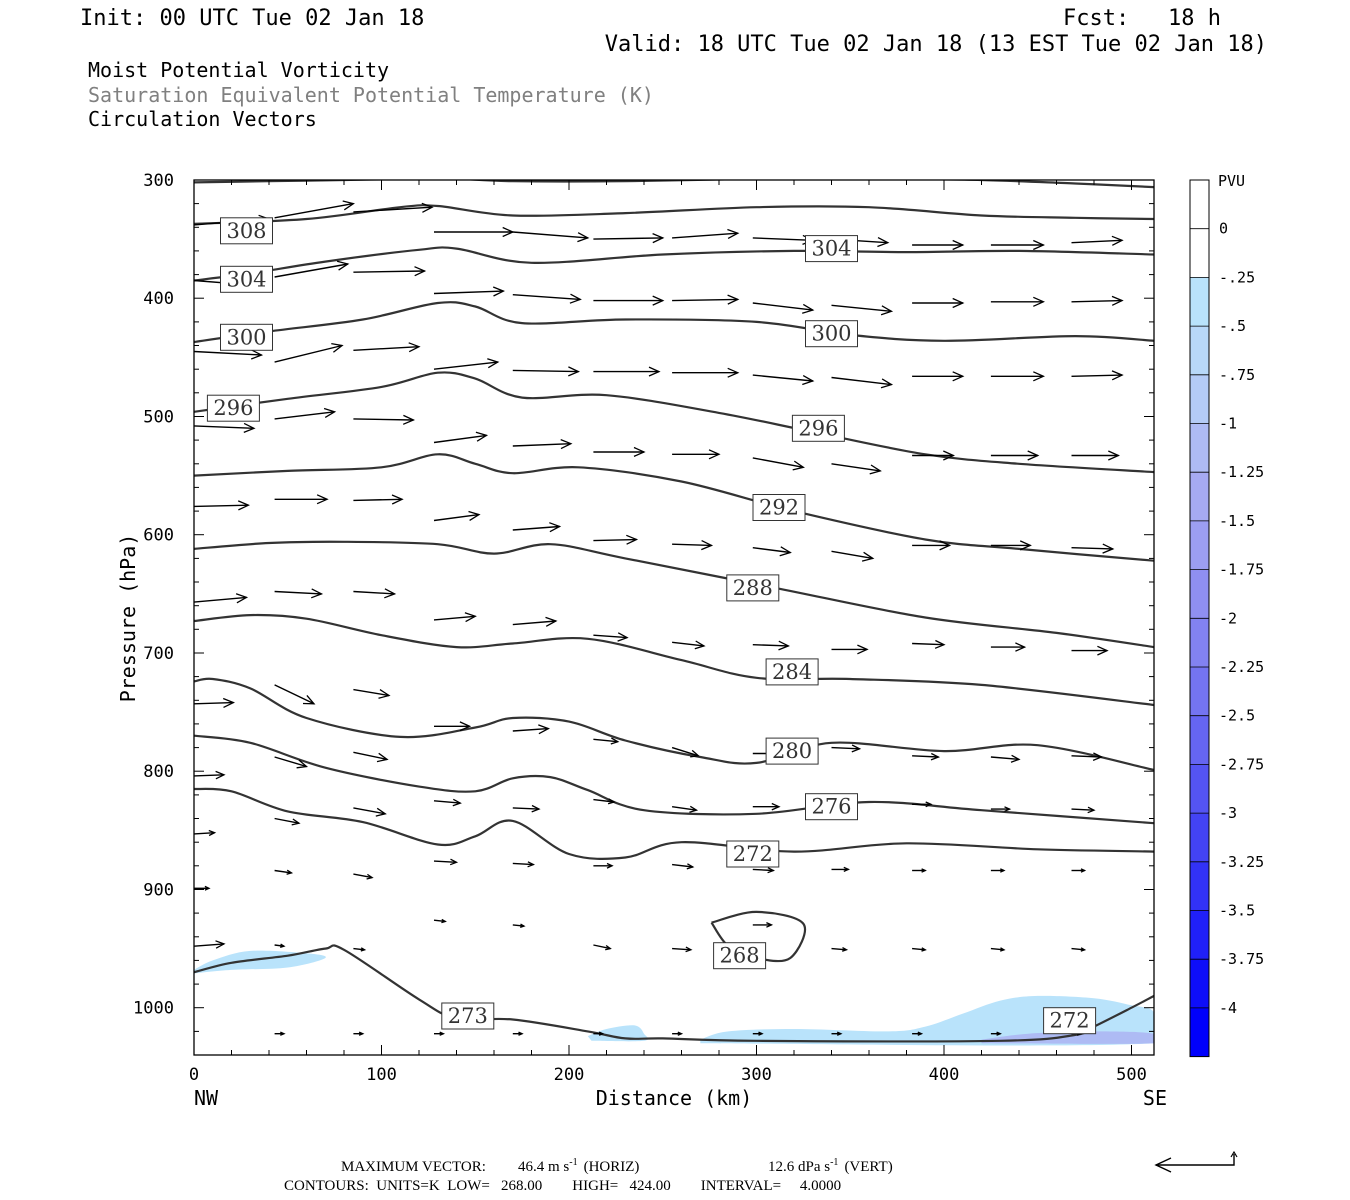  What do you see at coordinates (868, 1167) in the screenshot?
I see `vert-tag: (VERT)` at bounding box center [868, 1167].